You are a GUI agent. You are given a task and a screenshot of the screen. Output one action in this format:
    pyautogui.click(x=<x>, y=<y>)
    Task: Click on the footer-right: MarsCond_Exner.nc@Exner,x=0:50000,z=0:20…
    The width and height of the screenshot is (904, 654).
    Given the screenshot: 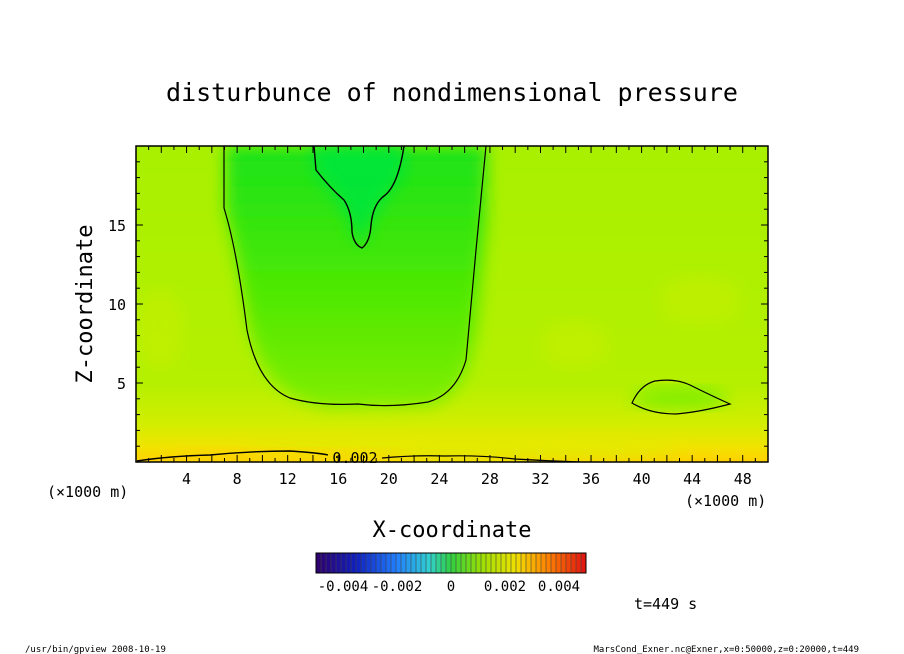 What is the action you would take?
    pyautogui.click(x=726, y=649)
    